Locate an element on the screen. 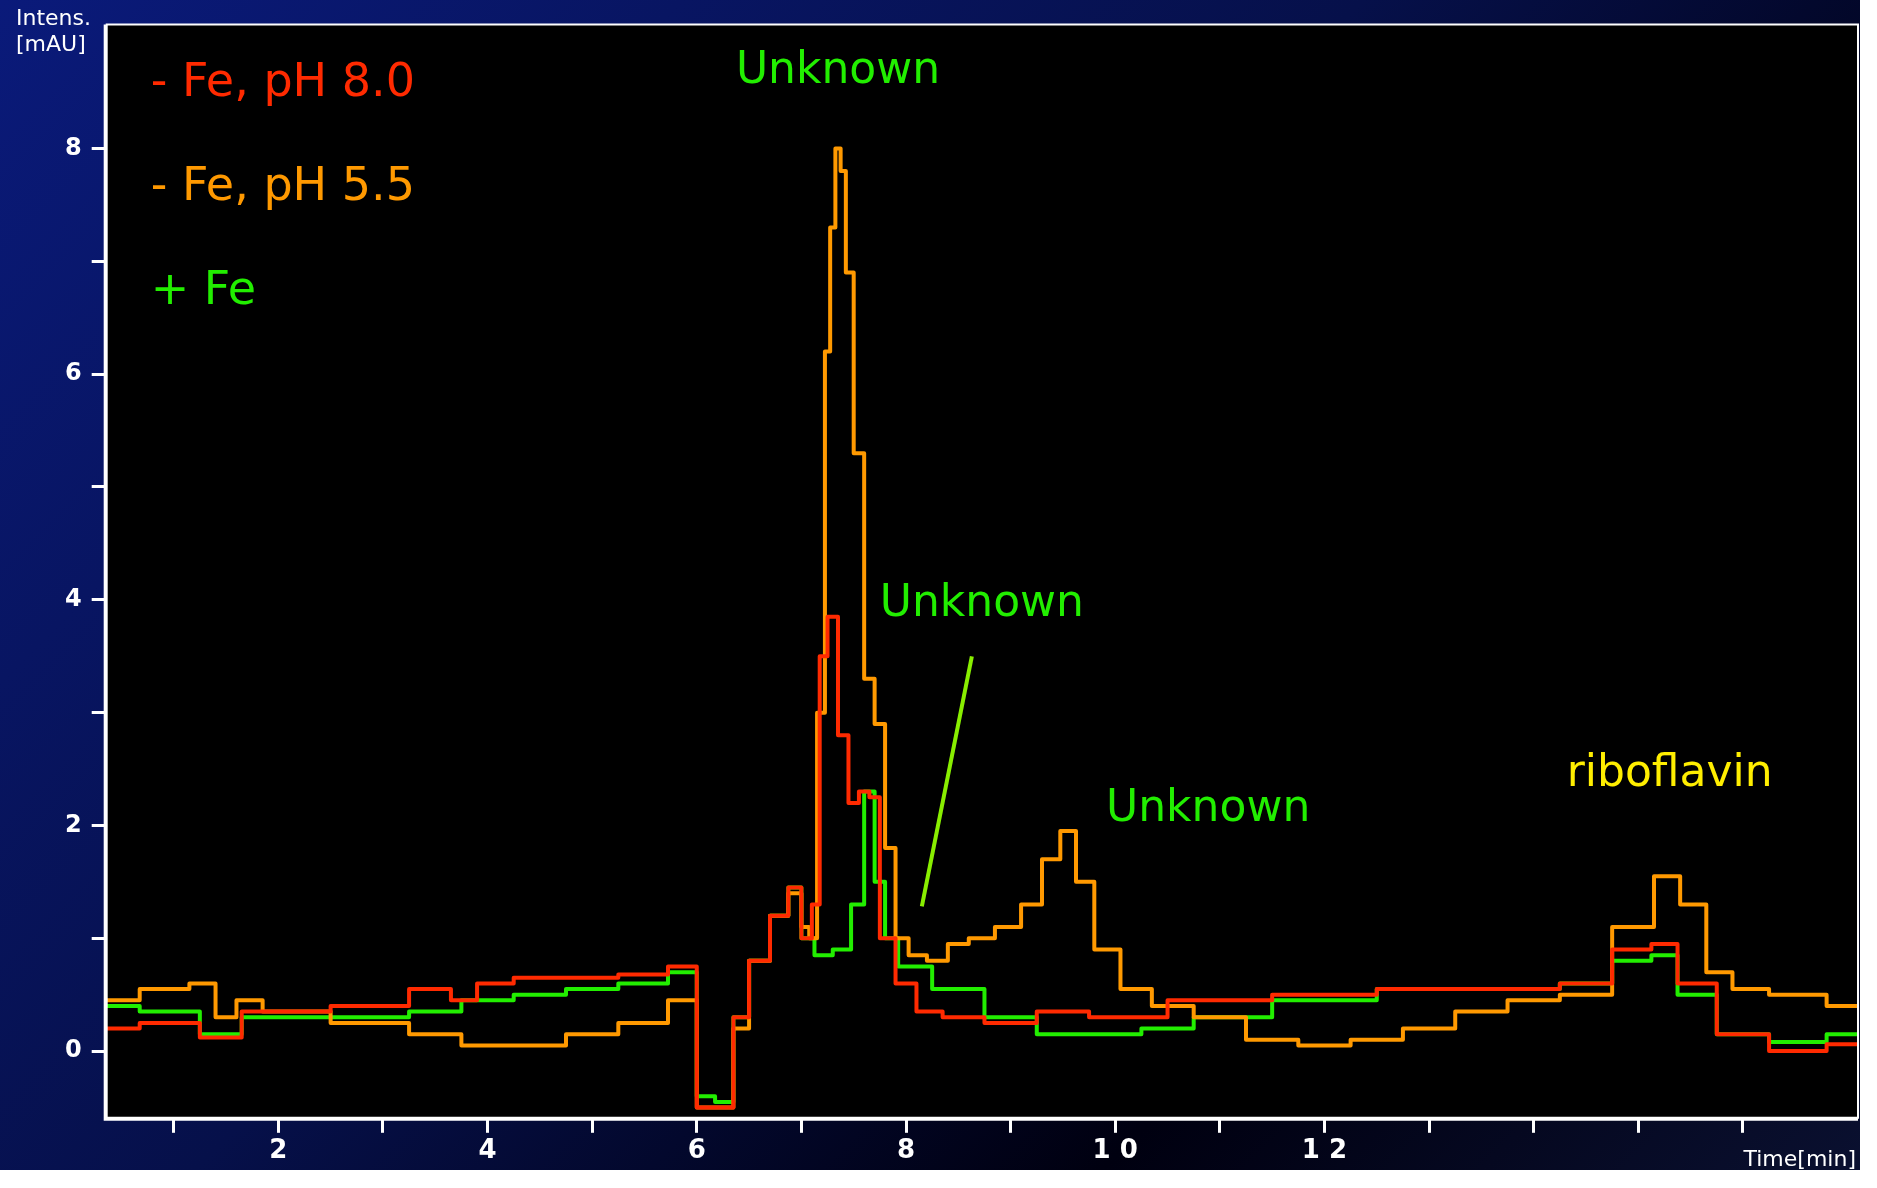 The height and width of the screenshot is (1188, 1877). y-tick-label: 0 is located at coordinates (73, 1049).